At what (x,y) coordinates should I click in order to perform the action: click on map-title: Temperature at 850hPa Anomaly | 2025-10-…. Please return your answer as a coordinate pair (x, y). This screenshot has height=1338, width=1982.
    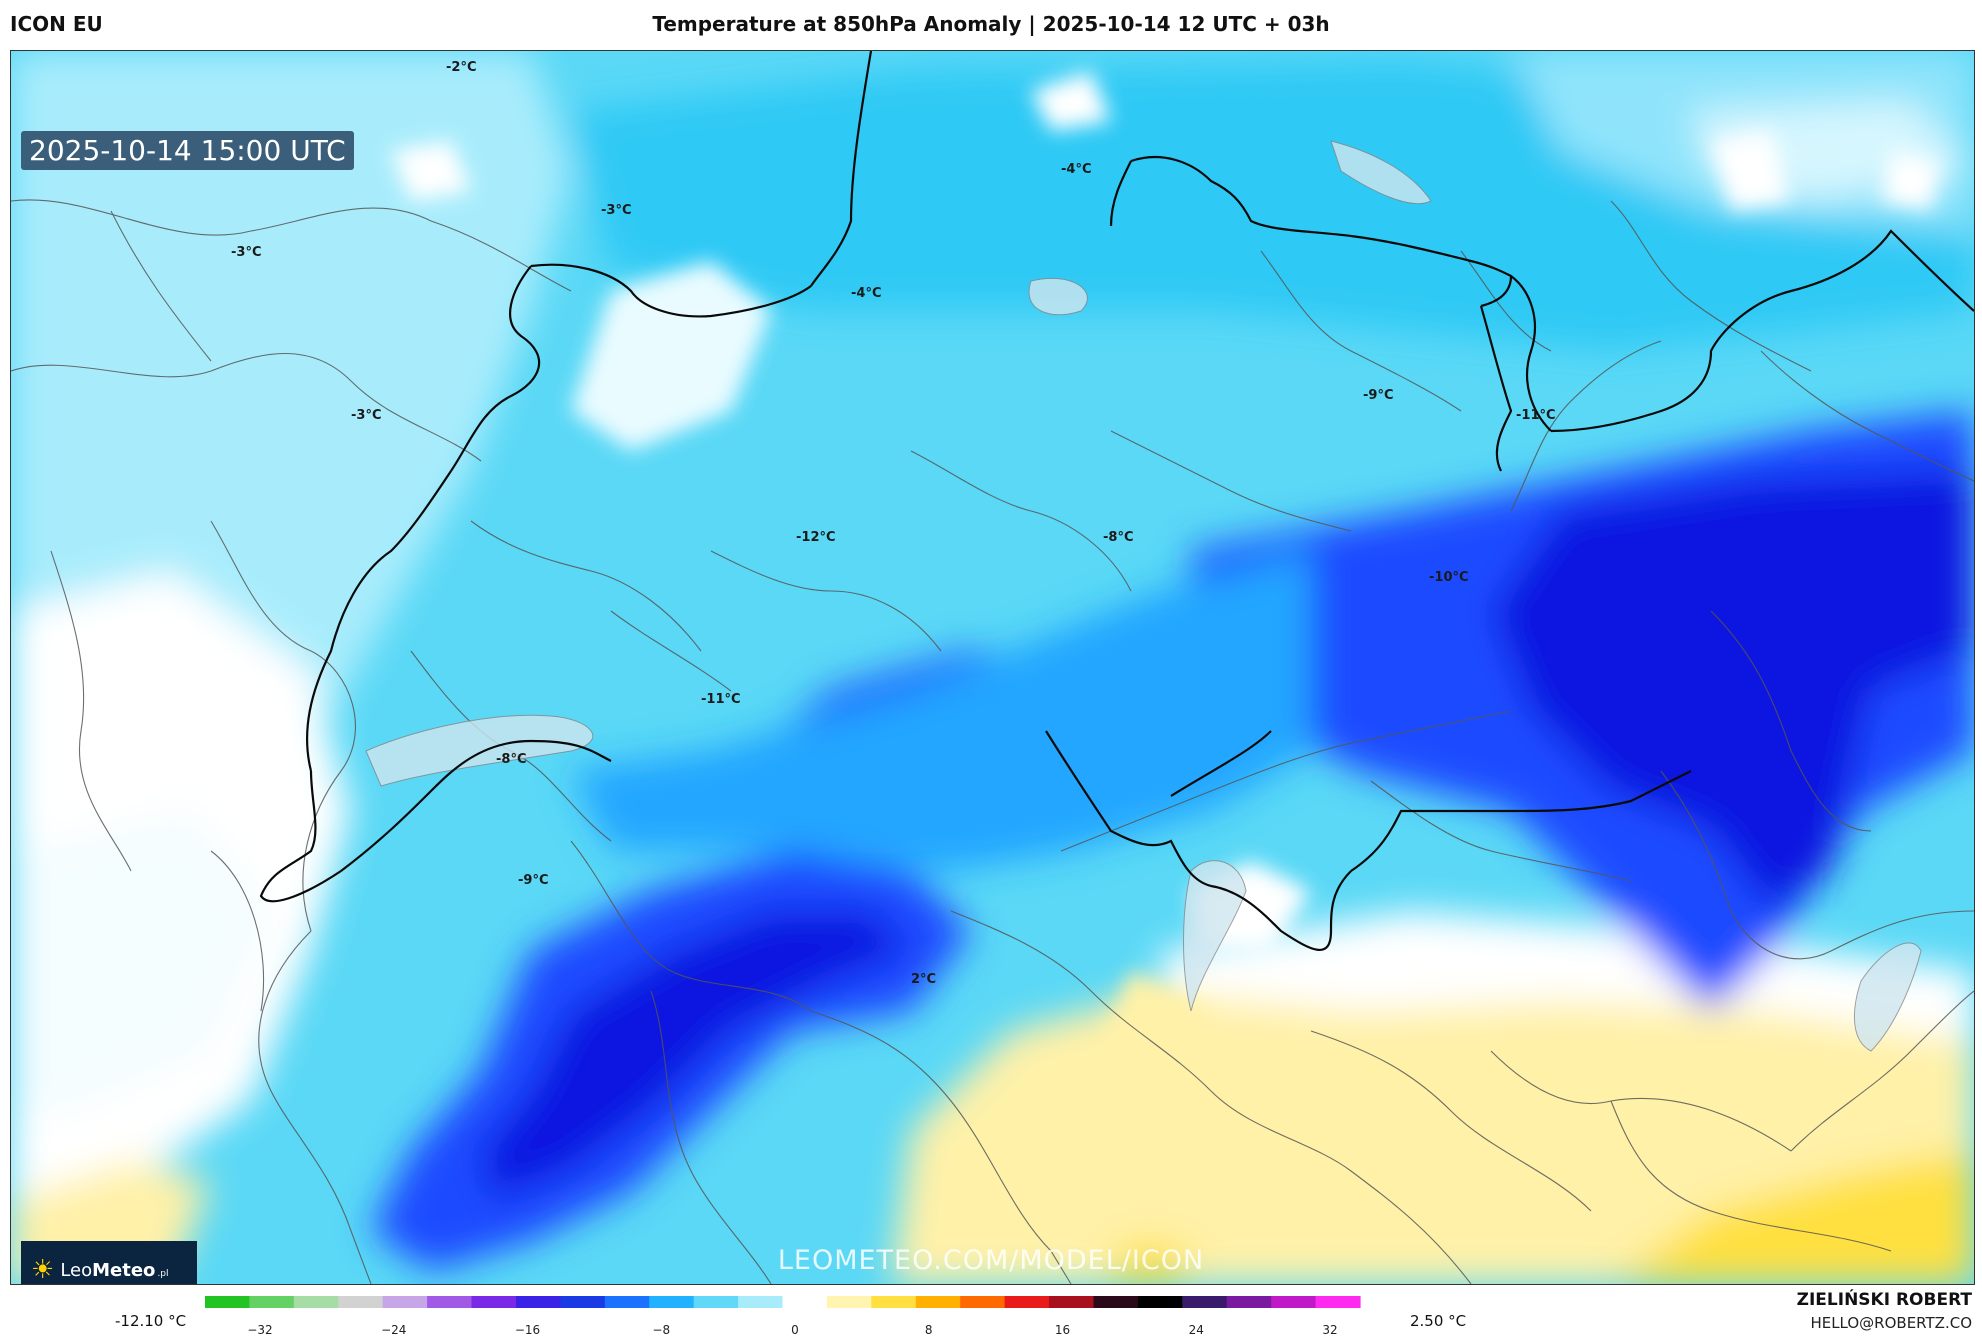
    Looking at the image, I should click on (991, 24).